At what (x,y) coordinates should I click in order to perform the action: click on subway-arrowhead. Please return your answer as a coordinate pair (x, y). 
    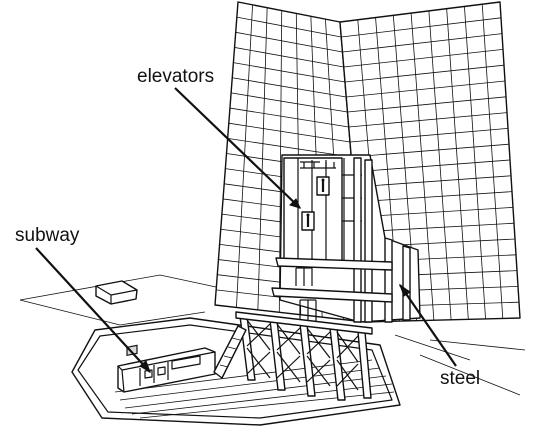
    Looking at the image, I should click on (145, 367).